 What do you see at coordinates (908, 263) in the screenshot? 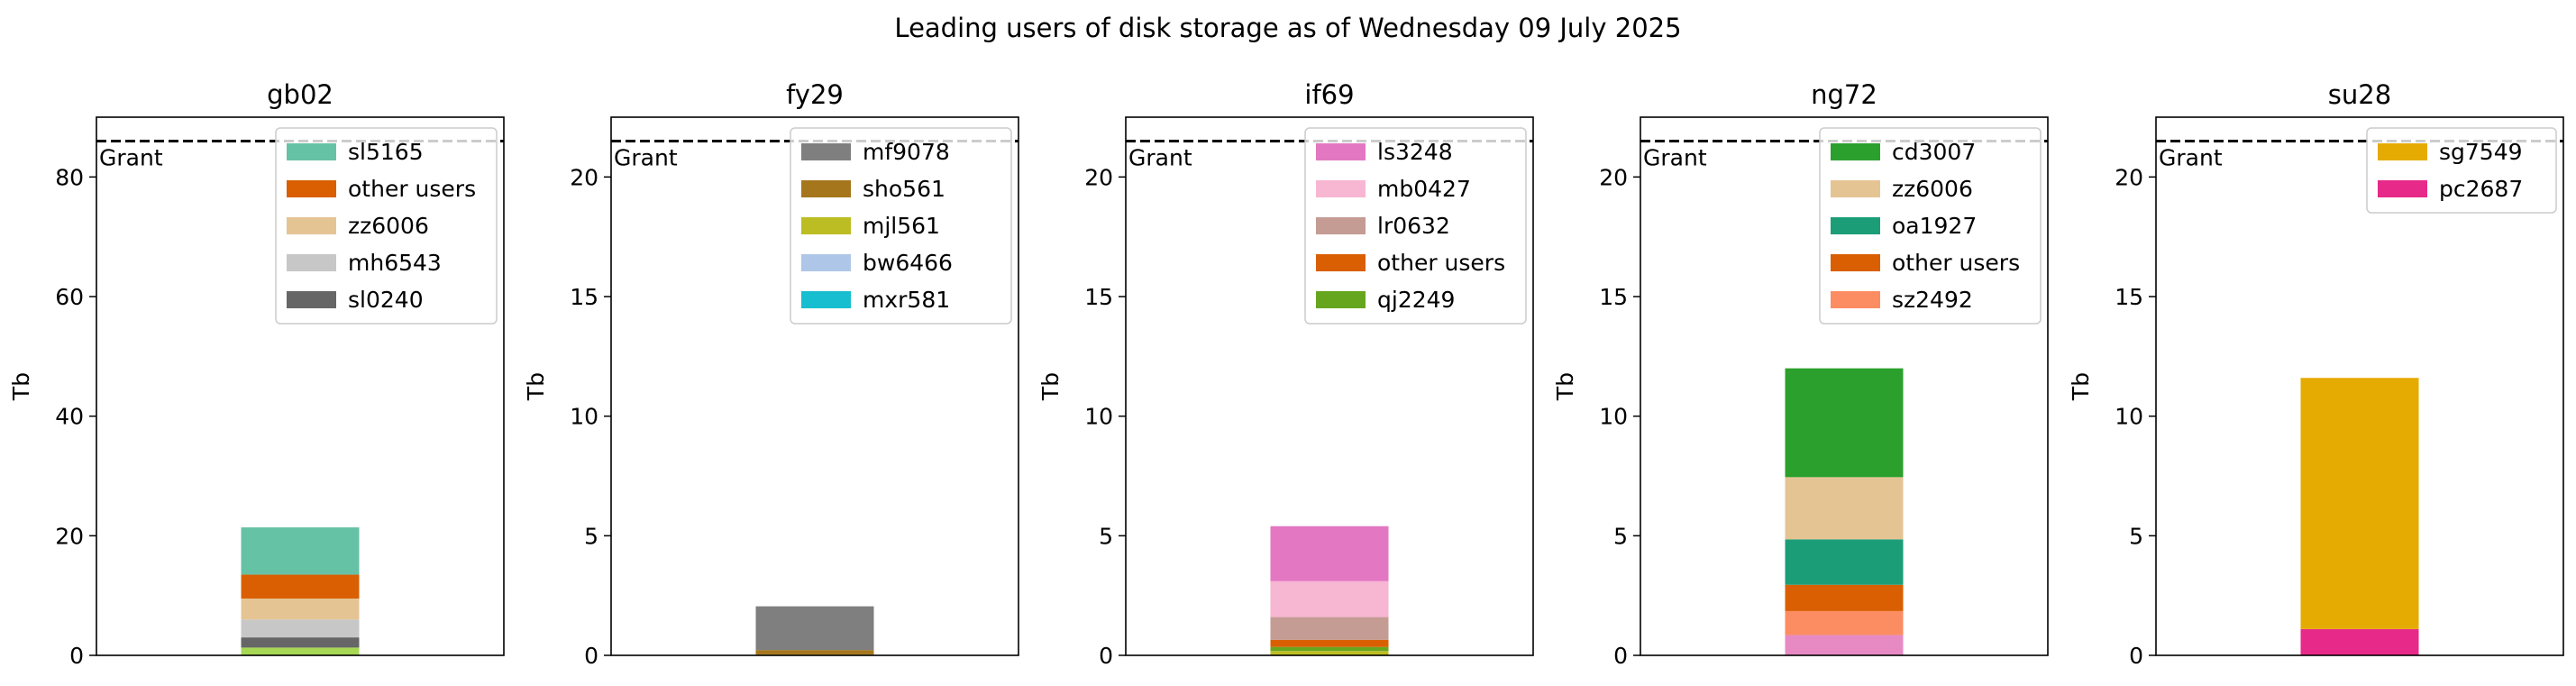
I see `legend-label: bw6466` at bounding box center [908, 263].